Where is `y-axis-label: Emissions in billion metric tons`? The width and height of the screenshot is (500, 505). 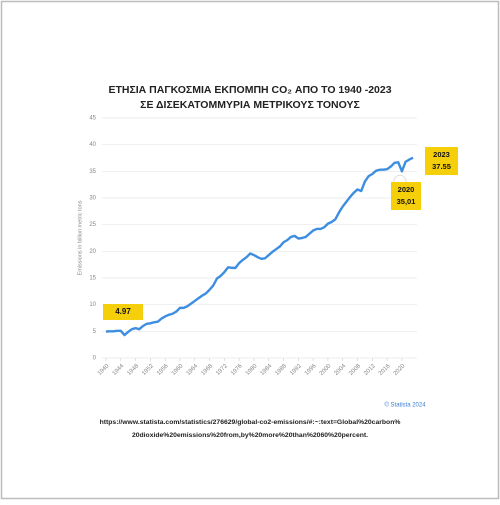 y-axis-label: Emissions in billion metric tons is located at coordinates (80, 237).